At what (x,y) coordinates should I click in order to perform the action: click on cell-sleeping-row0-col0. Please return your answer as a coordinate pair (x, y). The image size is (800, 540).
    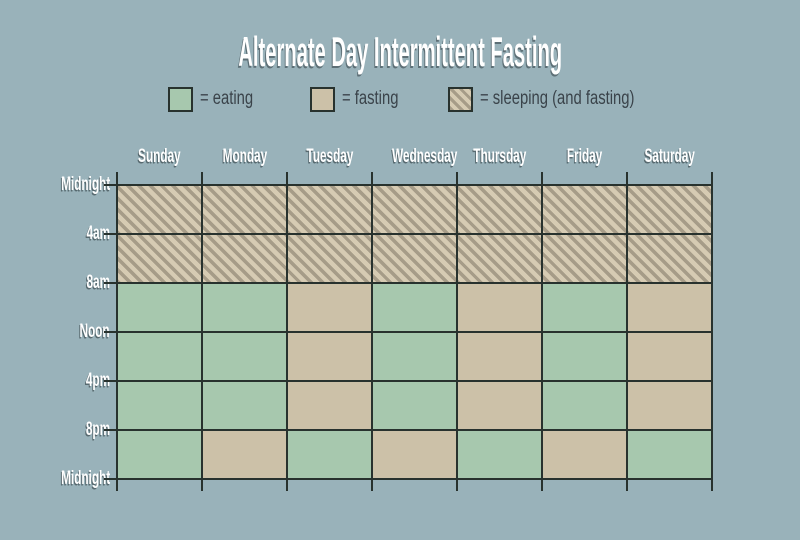
    Looking at the image, I should click on (414, 209).